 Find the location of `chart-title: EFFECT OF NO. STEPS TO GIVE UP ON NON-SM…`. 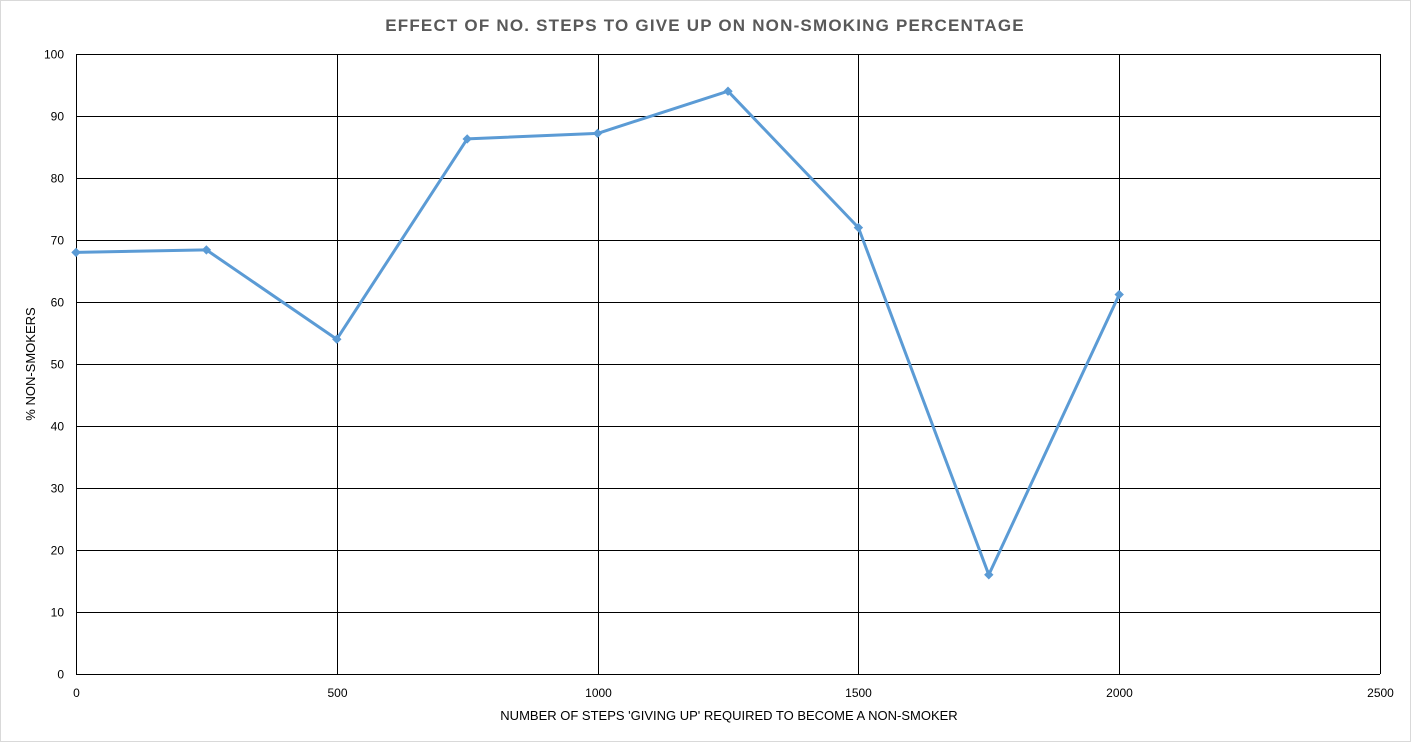

chart-title: EFFECT OF NO. STEPS TO GIVE UP ON NON-SM… is located at coordinates (705, 25).